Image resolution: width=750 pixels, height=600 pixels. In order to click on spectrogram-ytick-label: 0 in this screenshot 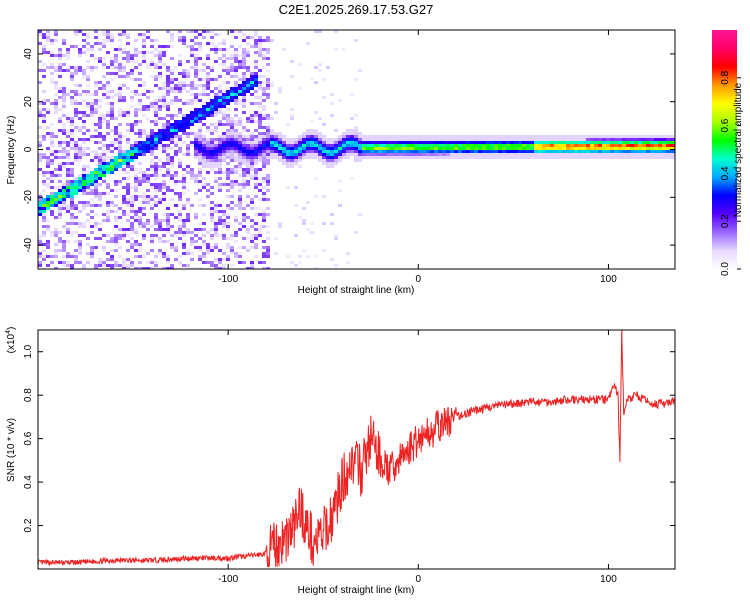, I will do `click(28, 149)`.